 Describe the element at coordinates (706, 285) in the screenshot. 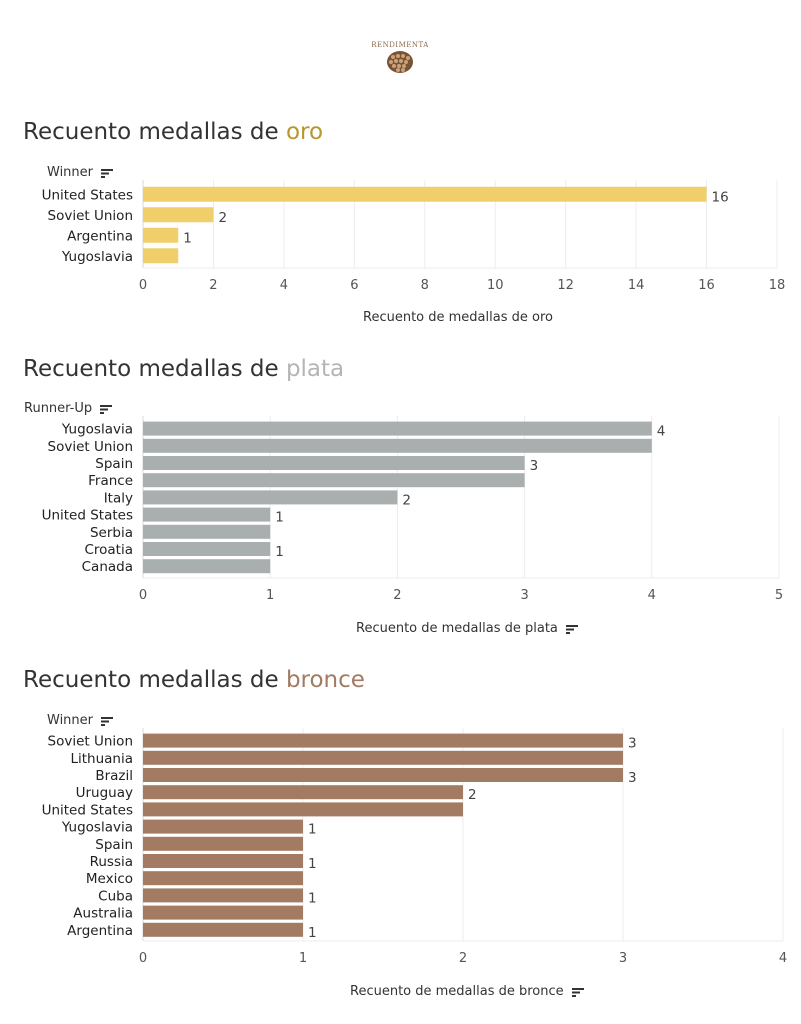

I see `gold-tick-label: 16` at that location.